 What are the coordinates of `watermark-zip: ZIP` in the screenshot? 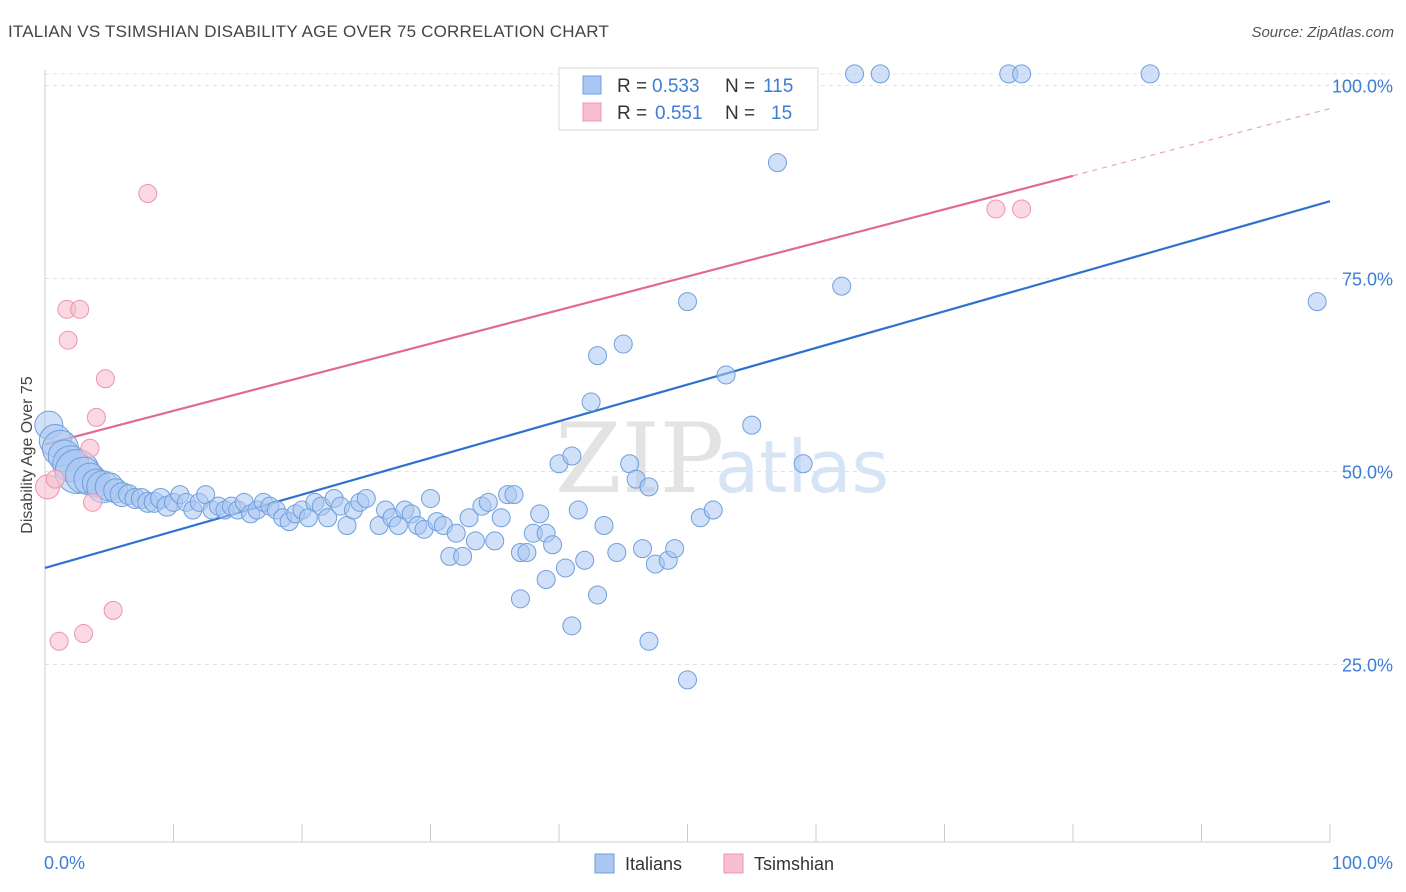 It's located at (639, 459).